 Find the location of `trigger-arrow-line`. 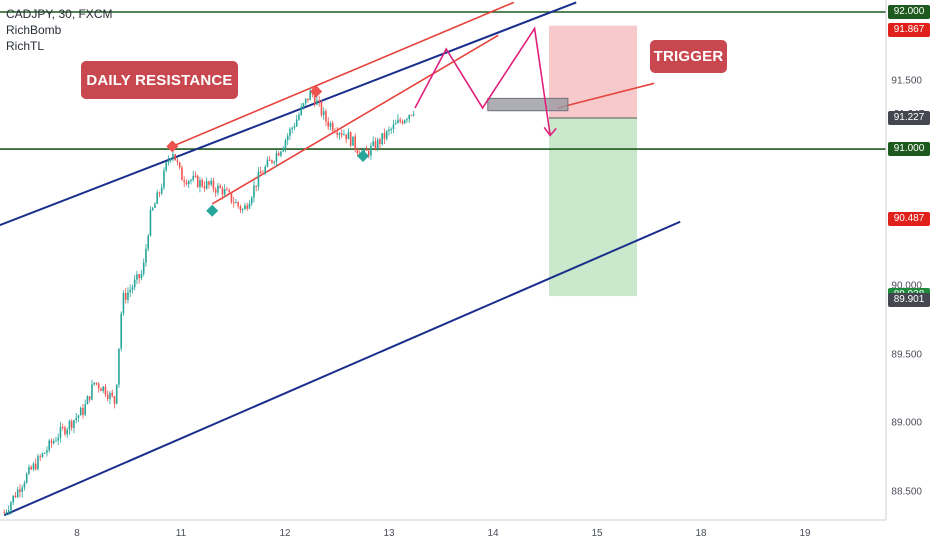

trigger-arrow-line is located at coordinates (606, 95).